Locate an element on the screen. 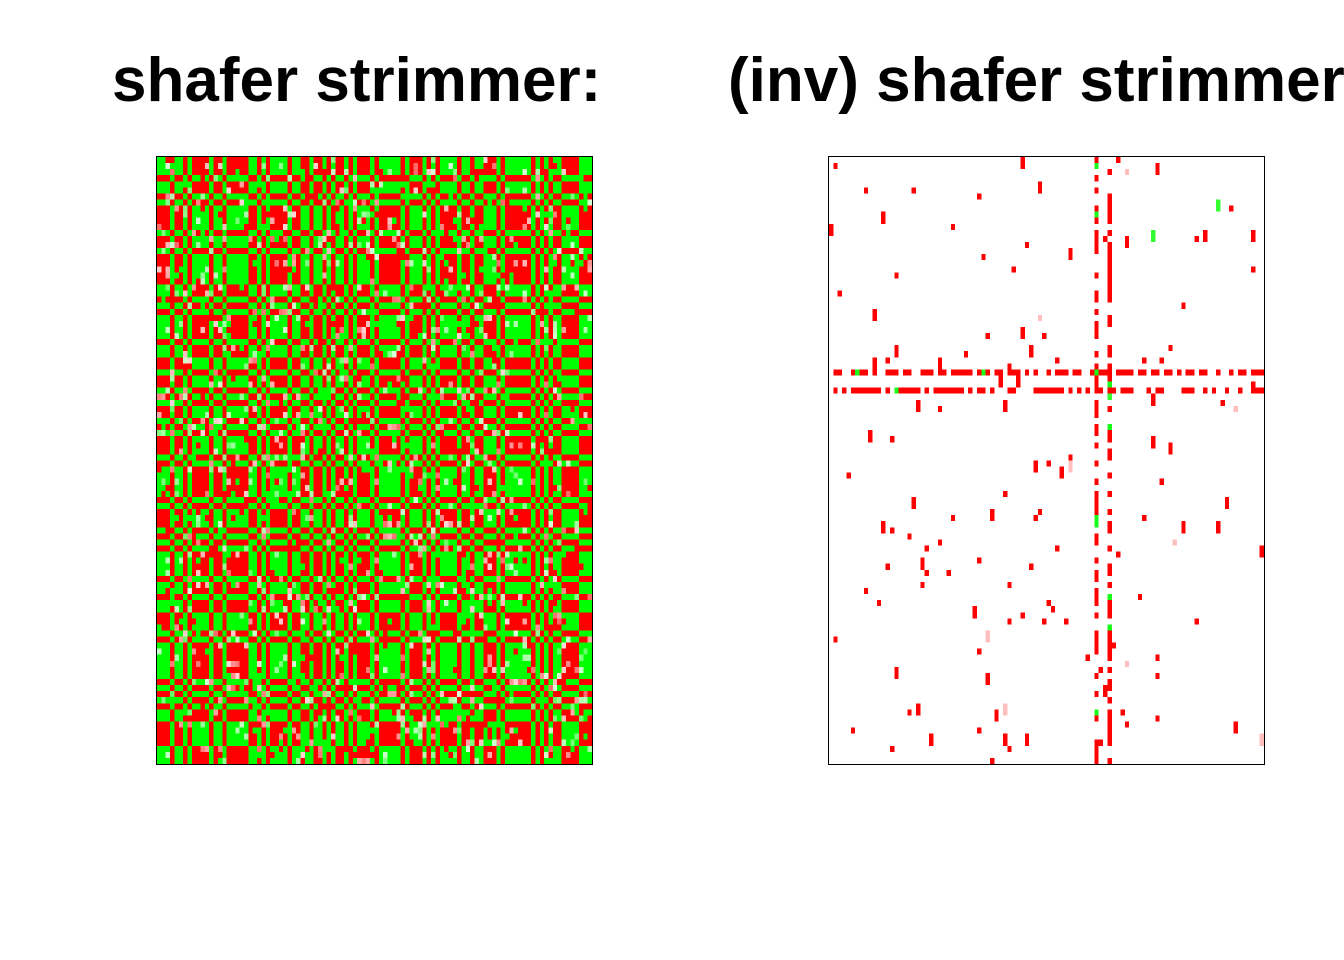 The image size is (1344, 960). chart-title-left: shafer strimmer: is located at coordinates (357, 80).